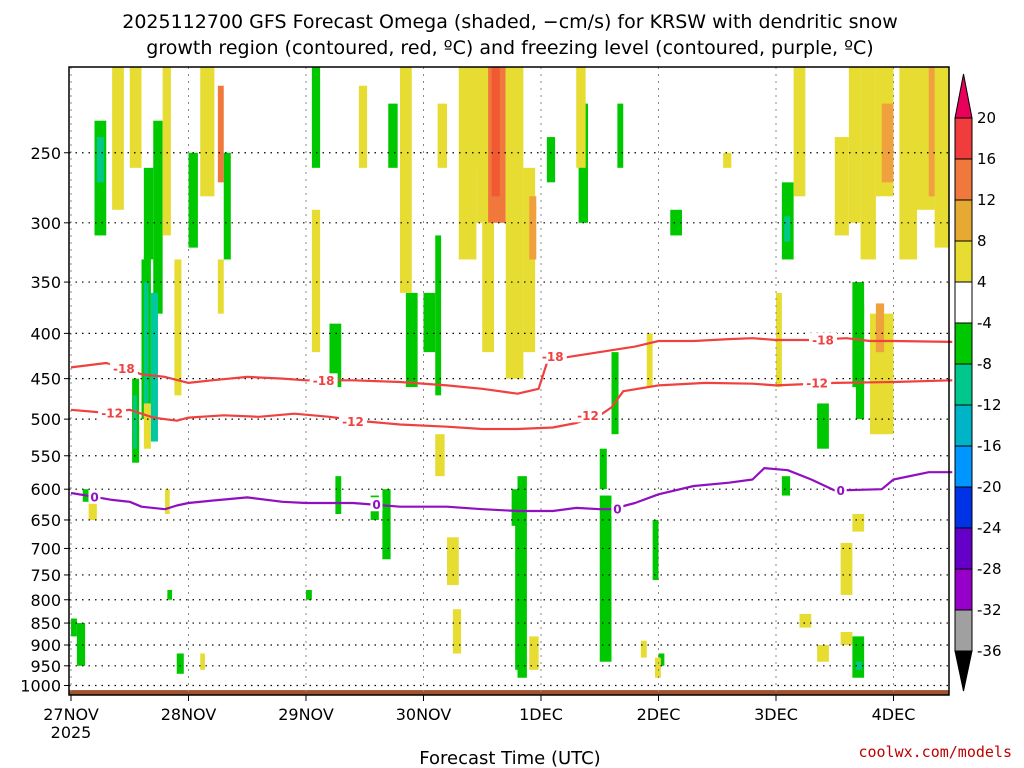  I want to click on colorbar-label: 20, so click(986, 118).